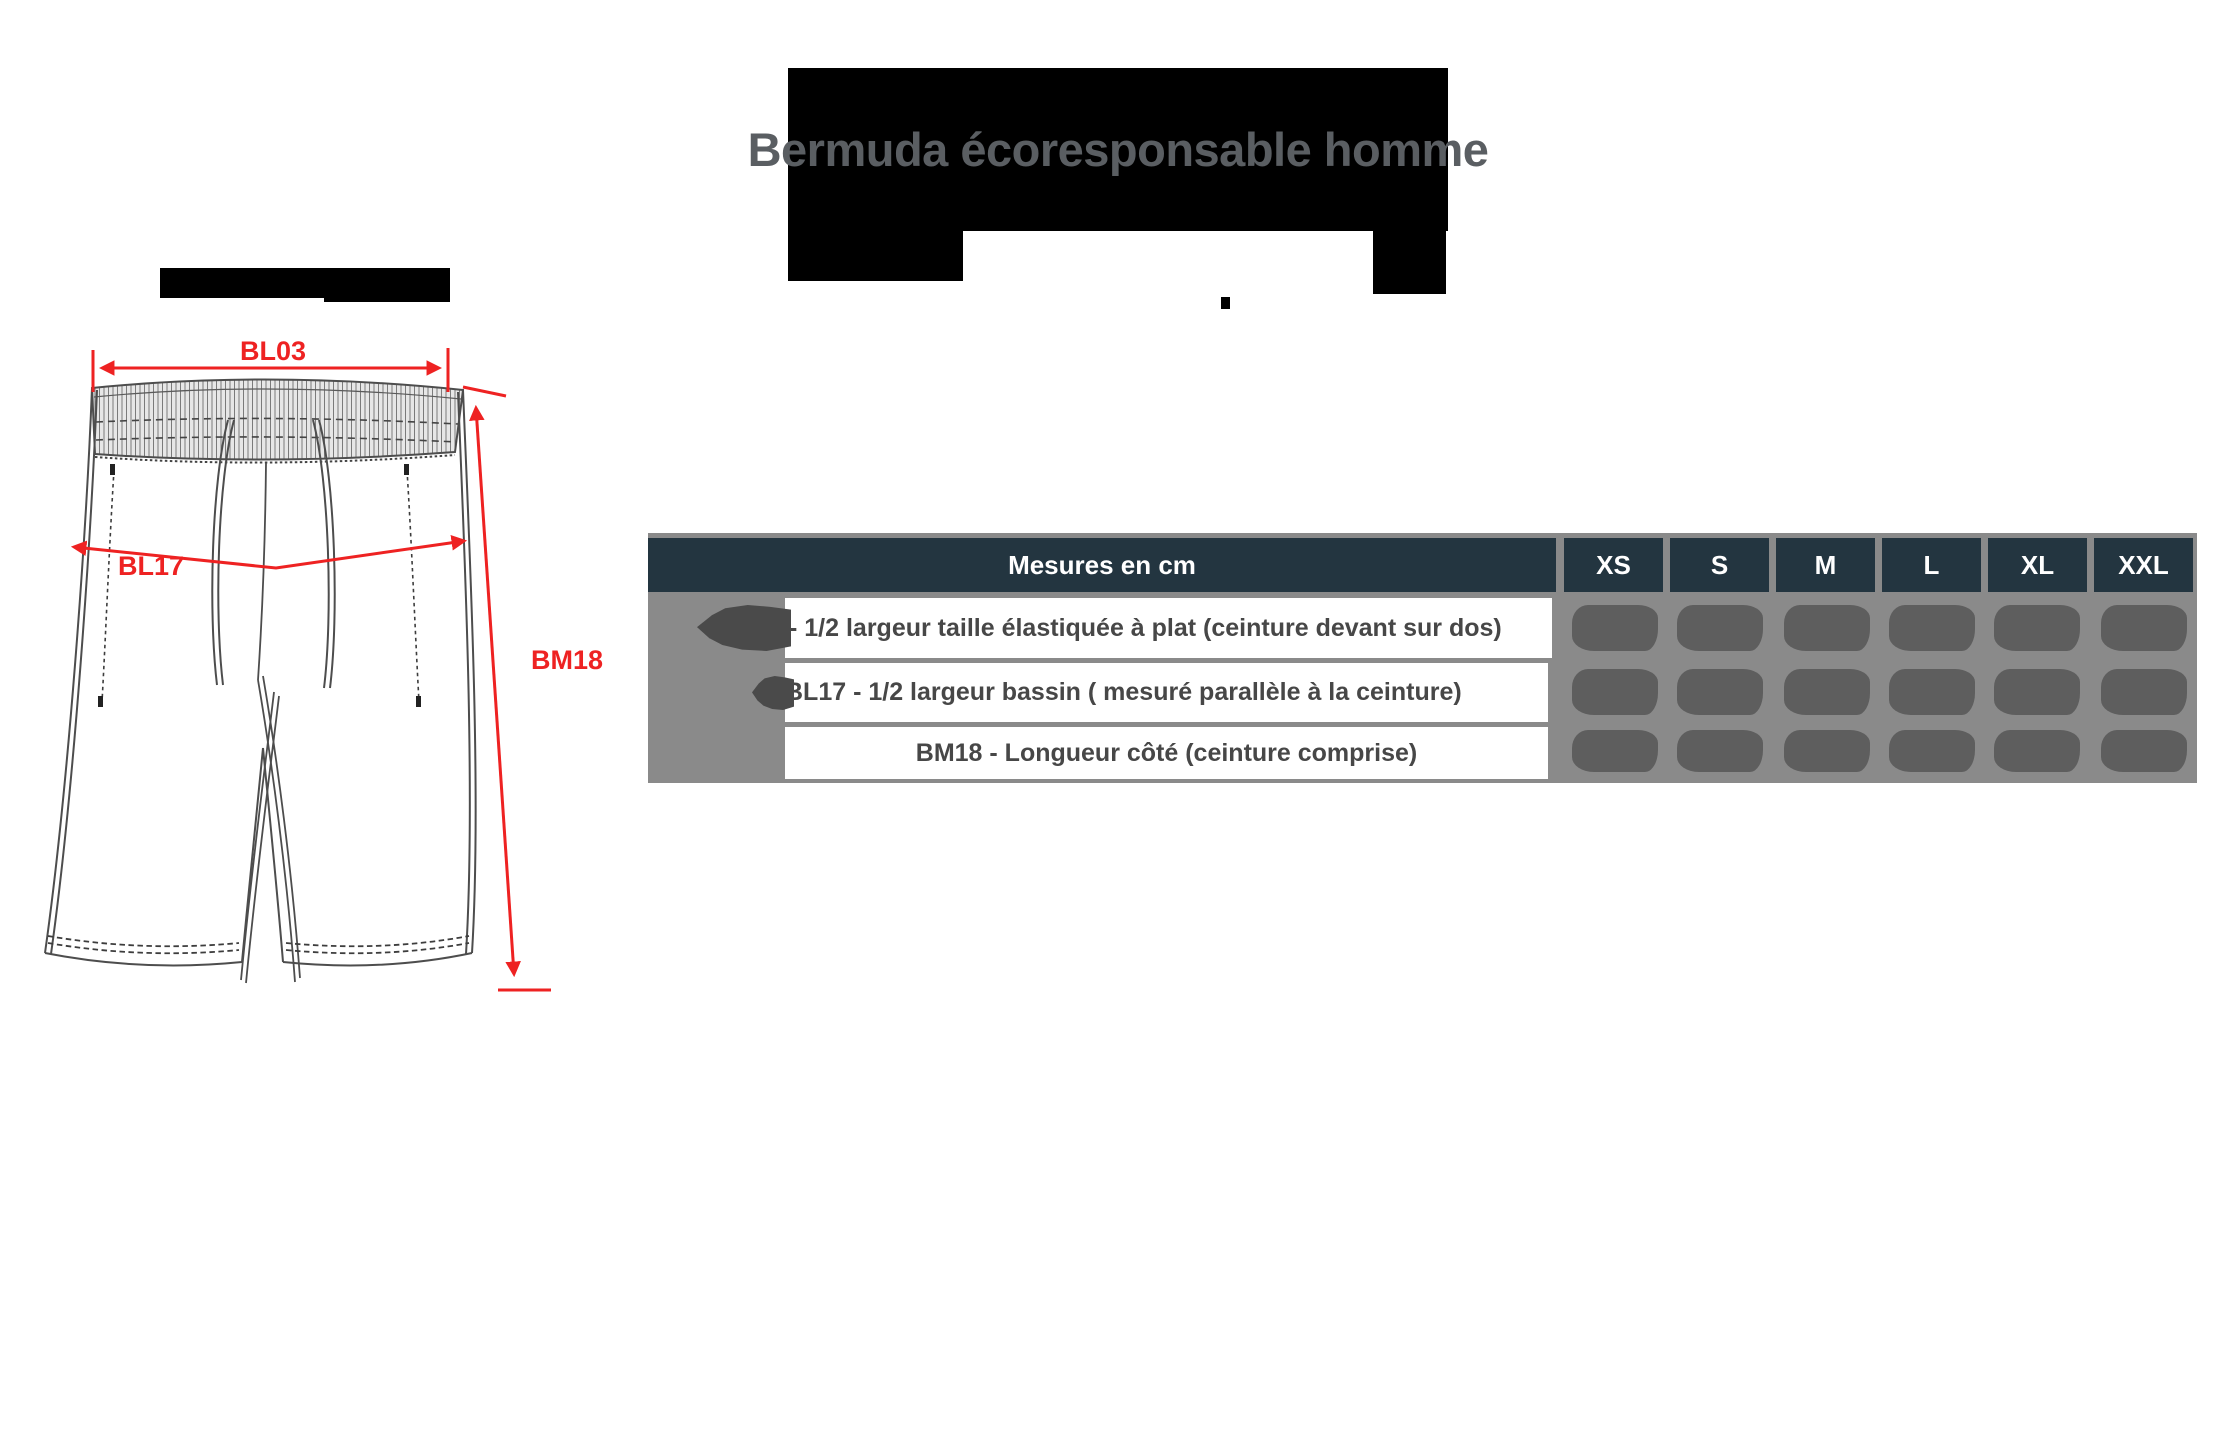 This screenshot has width=2234, height=1448. Describe the element at coordinates (1409, 262) in the screenshot. I see `title-redaction-block-right` at that location.